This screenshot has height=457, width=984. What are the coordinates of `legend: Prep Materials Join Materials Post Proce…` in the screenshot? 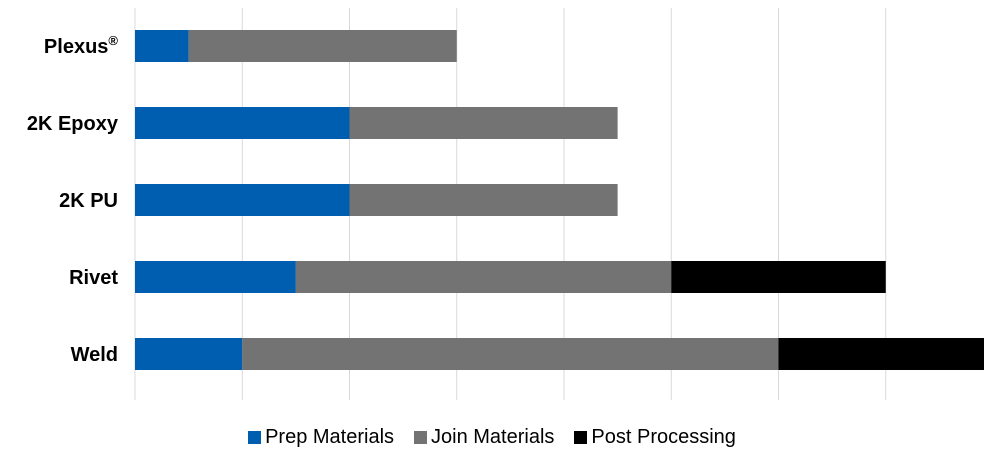 It's located at (492, 437).